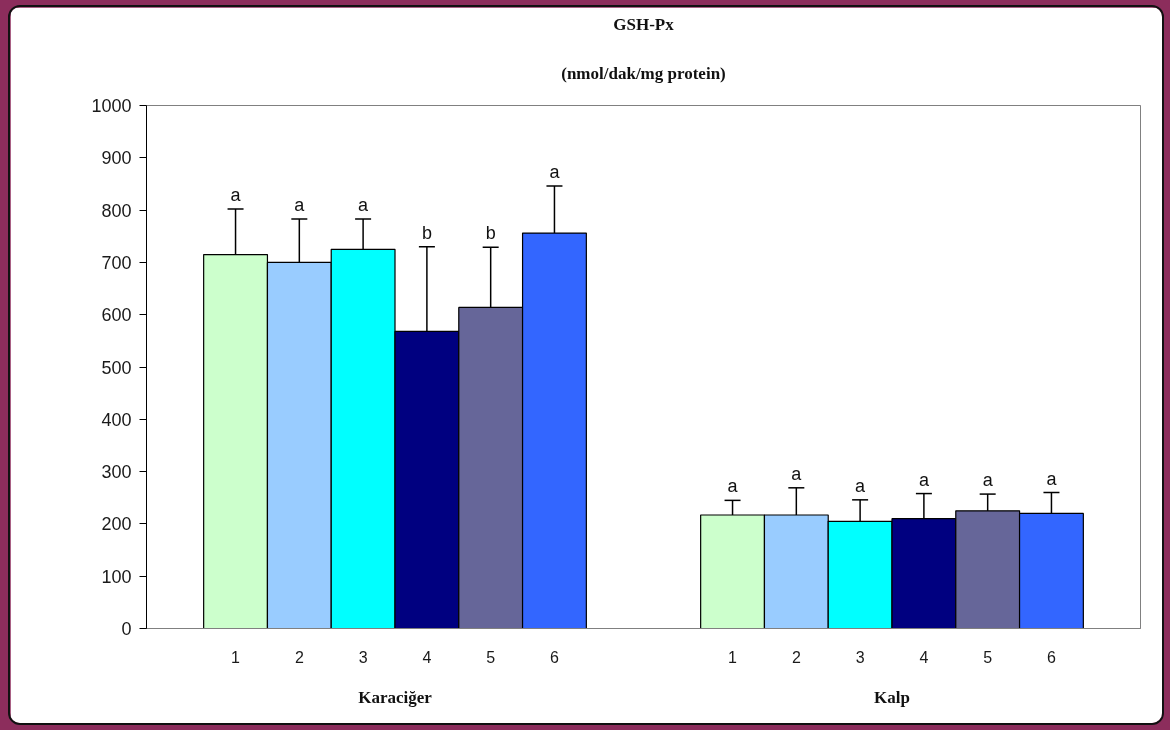 The image size is (1172, 736). I want to click on text: 2, so click(796, 657).